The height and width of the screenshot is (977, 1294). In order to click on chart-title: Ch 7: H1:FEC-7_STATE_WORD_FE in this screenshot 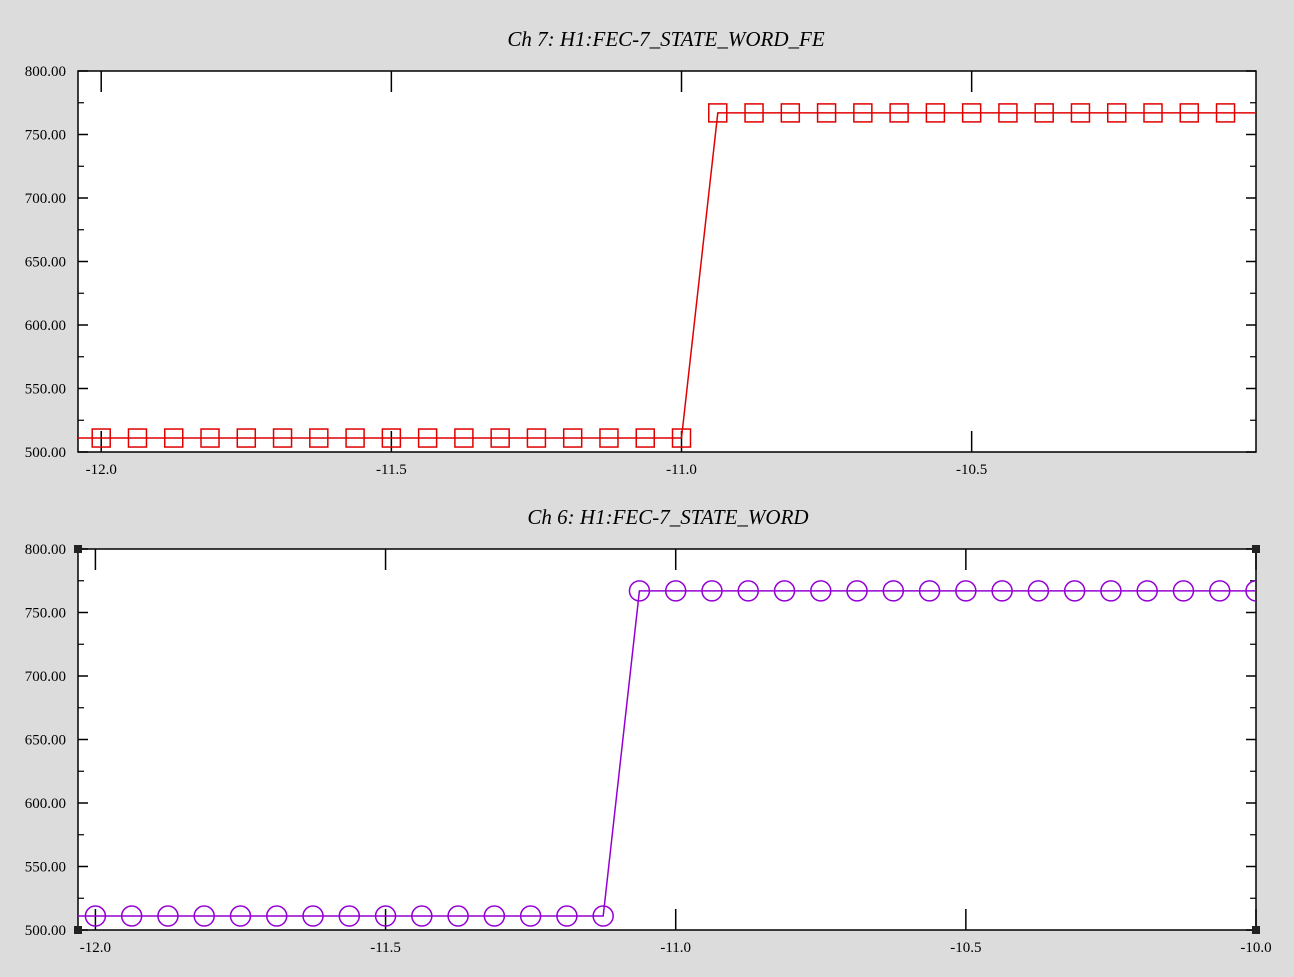, I will do `click(665, 39)`.